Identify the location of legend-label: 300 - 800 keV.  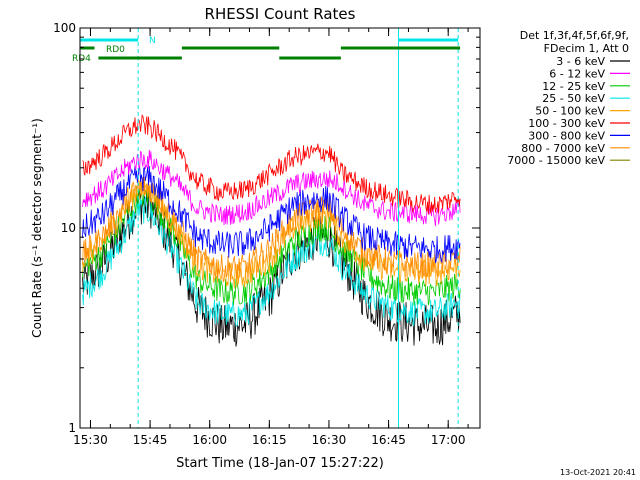
(566, 135).